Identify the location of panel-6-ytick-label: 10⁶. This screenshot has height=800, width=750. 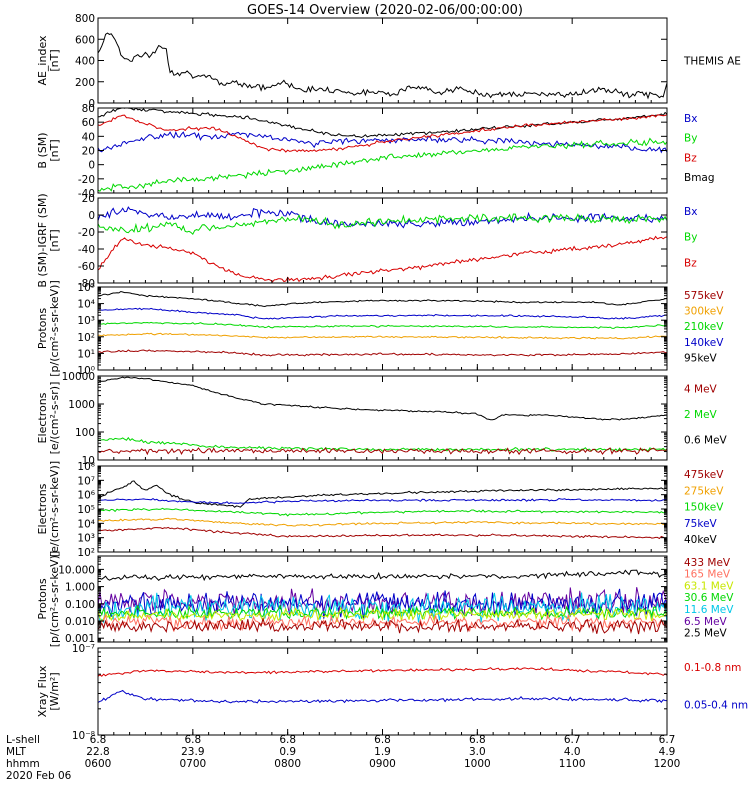
(86, 496).